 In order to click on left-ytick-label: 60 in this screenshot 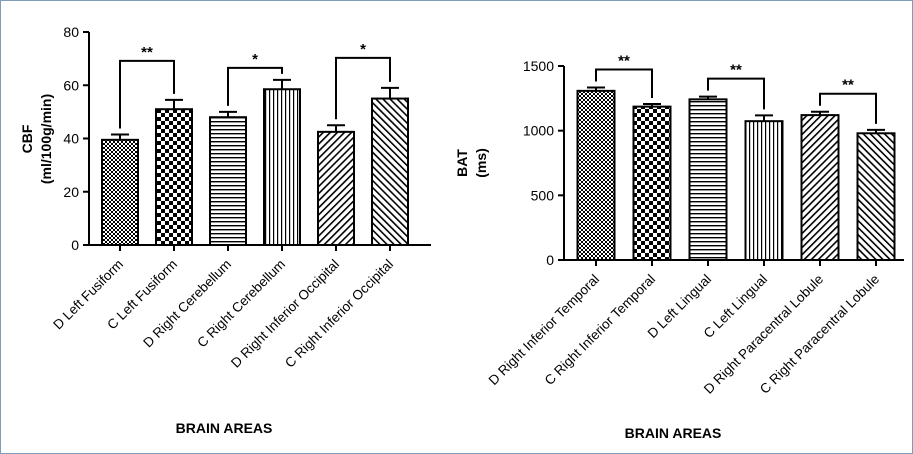, I will do `click(71, 85)`.